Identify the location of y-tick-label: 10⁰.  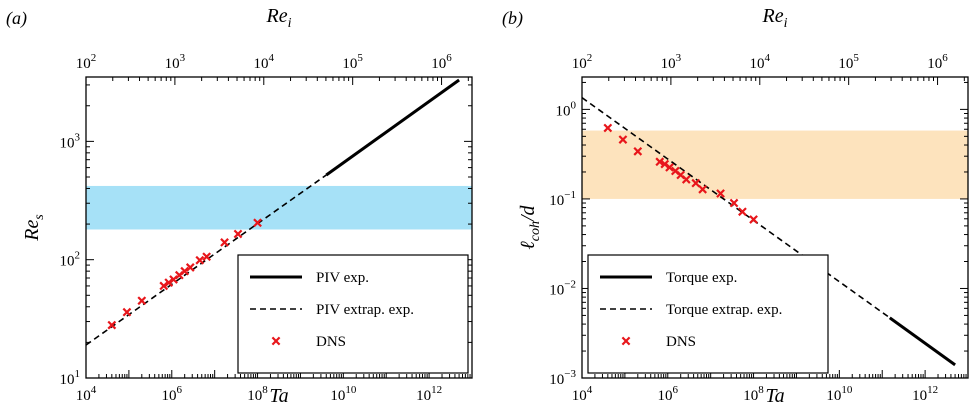
(566, 109).